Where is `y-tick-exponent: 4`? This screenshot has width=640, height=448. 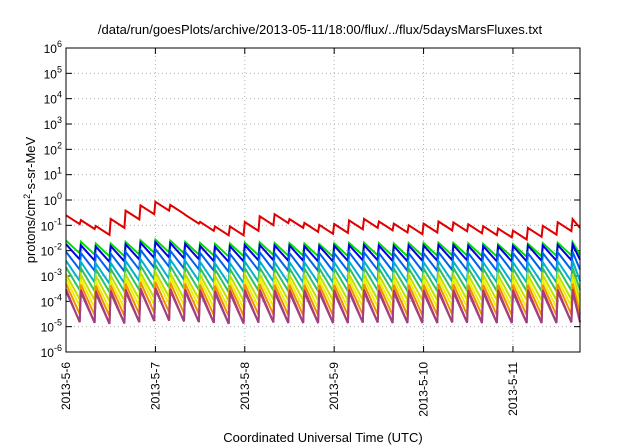
y-tick-exponent: 4 is located at coordinates (59, 95).